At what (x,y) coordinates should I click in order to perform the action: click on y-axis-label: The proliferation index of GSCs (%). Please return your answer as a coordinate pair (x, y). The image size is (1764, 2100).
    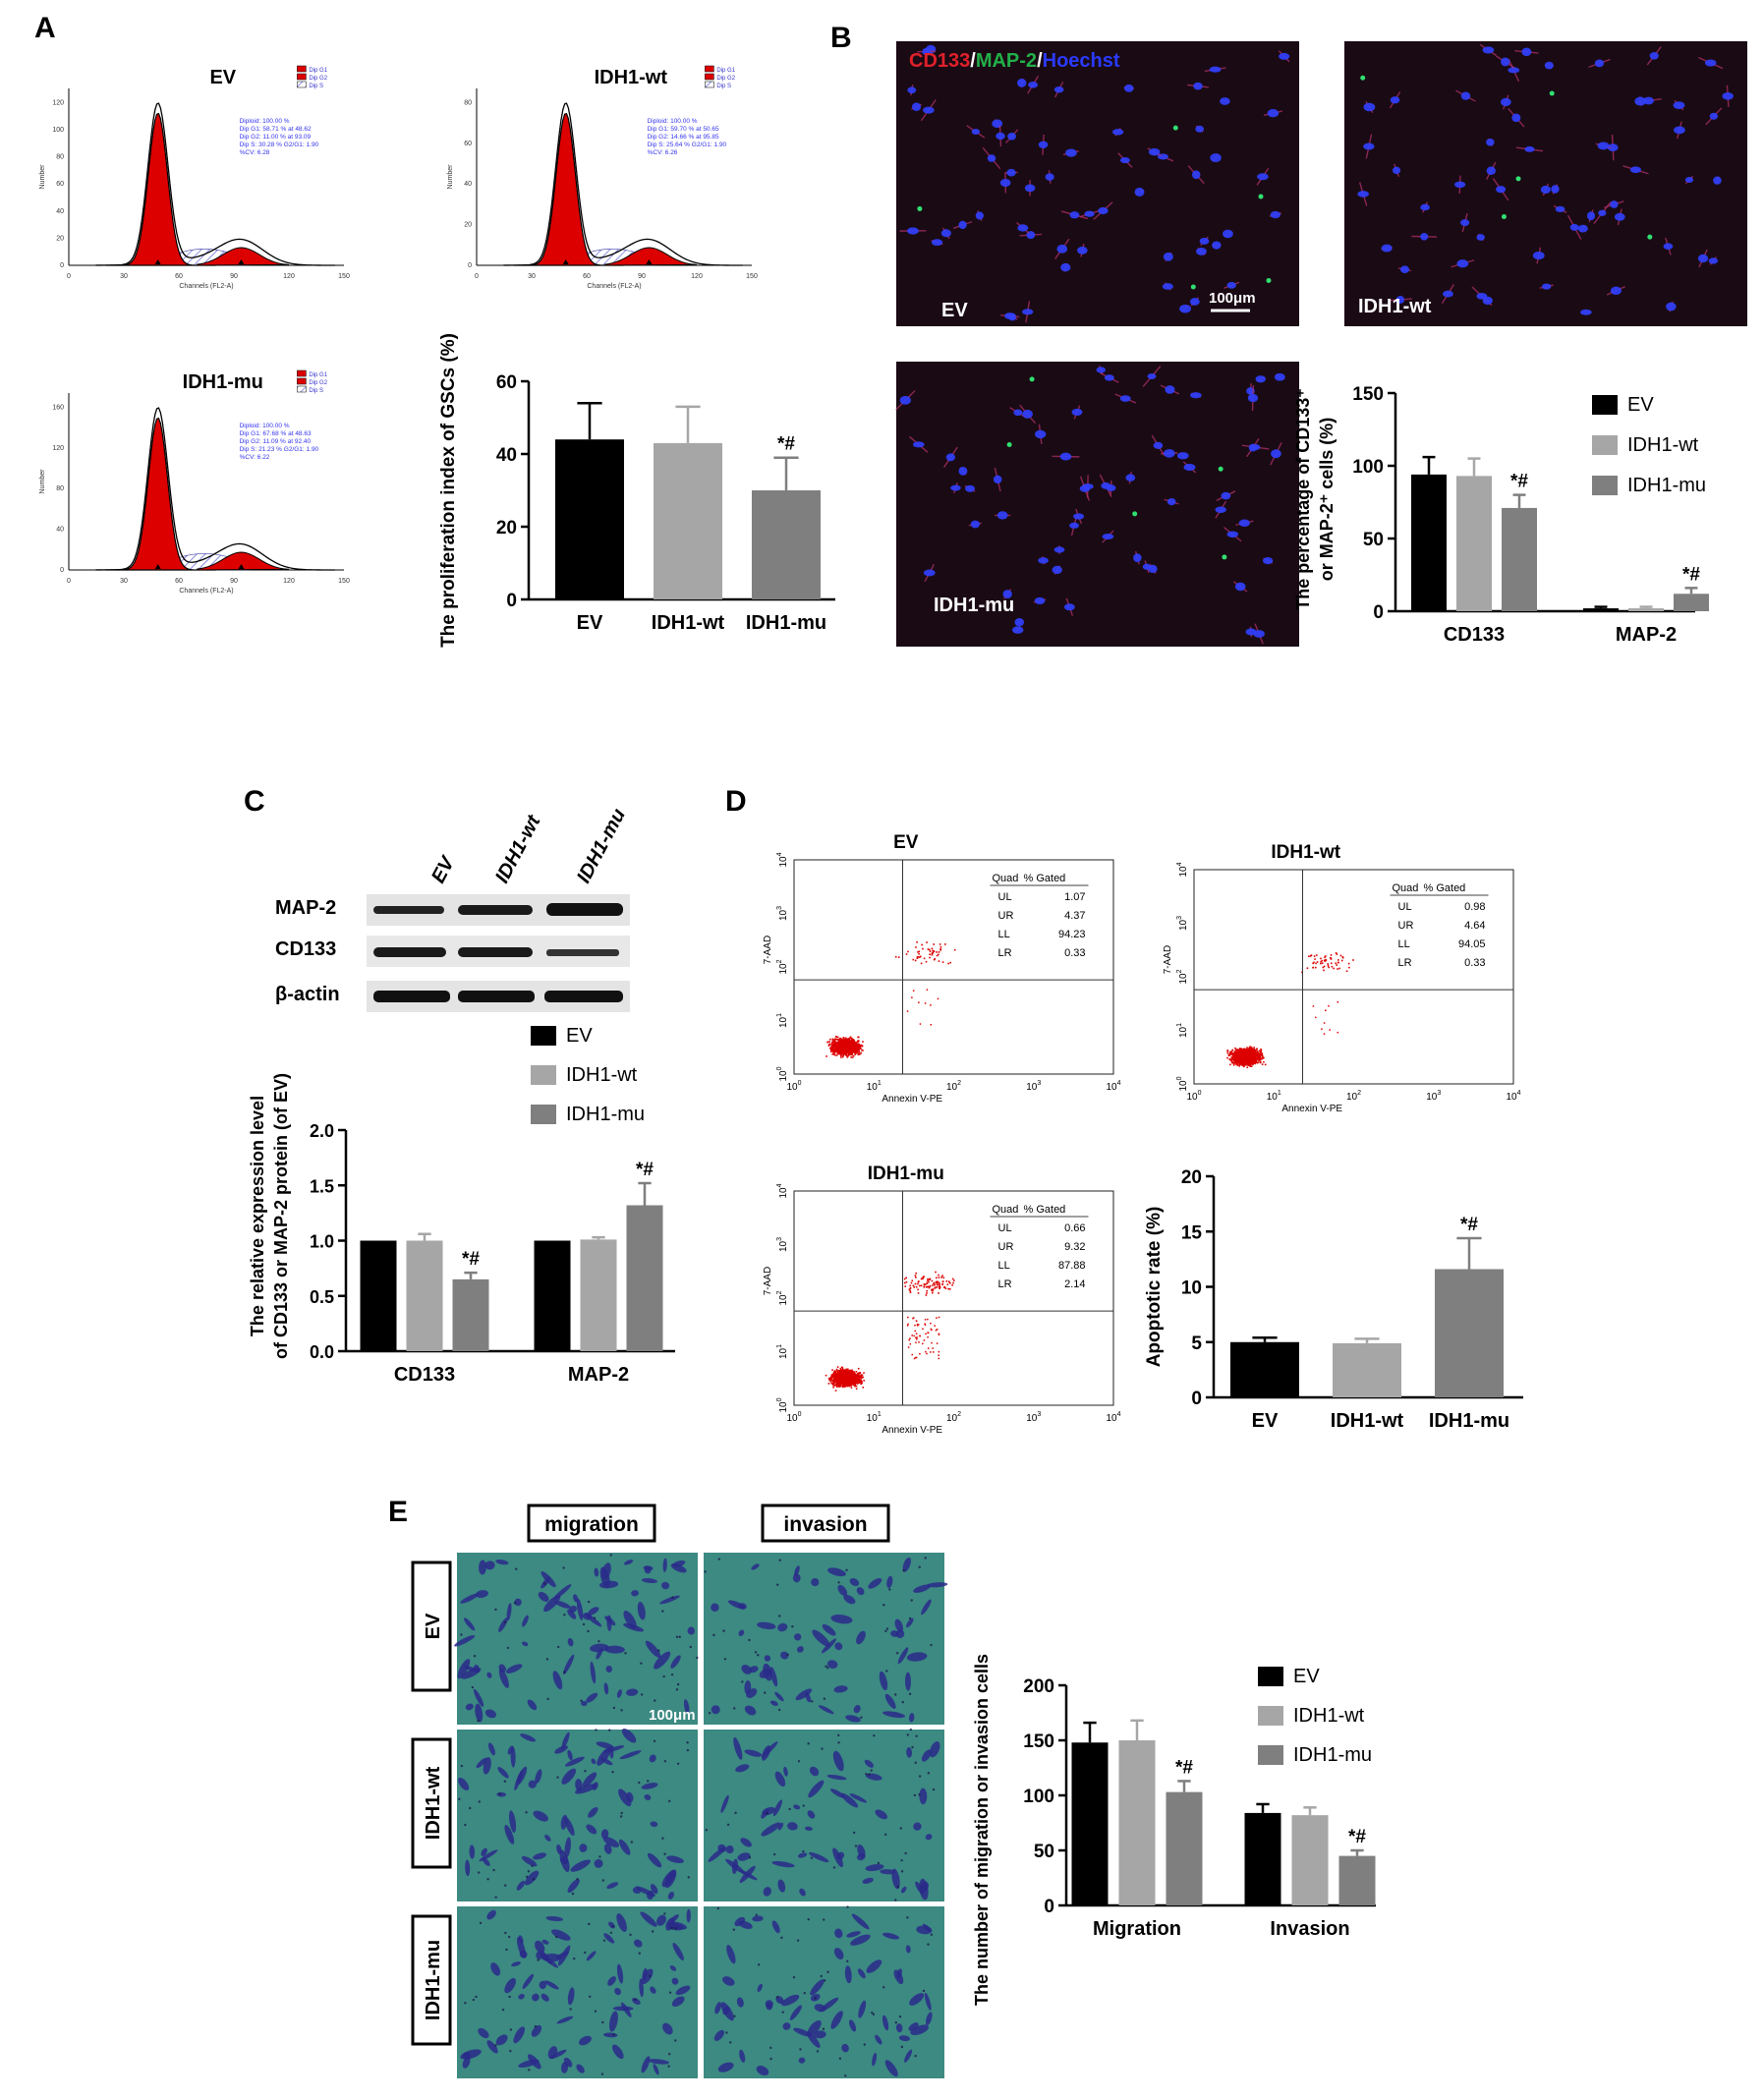
    Looking at the image, I should click on (448, 490).